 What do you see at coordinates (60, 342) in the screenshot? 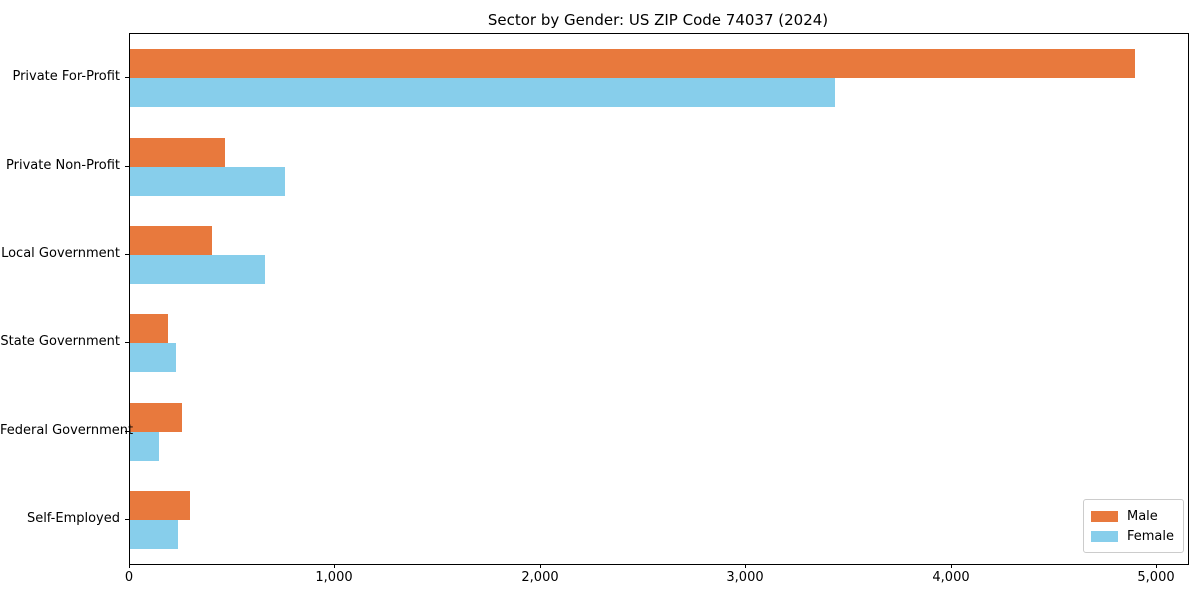
I see `y-axis-category-label: State Government` at bounding box center [60, 342].